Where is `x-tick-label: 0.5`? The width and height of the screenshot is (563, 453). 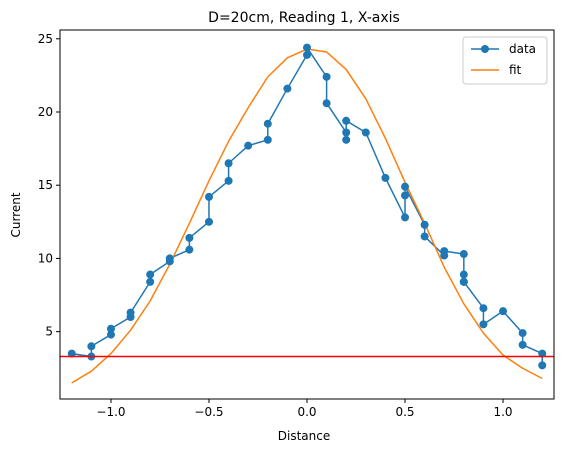
x-tick-label: 0.5 is located at coordinates (404, 412).